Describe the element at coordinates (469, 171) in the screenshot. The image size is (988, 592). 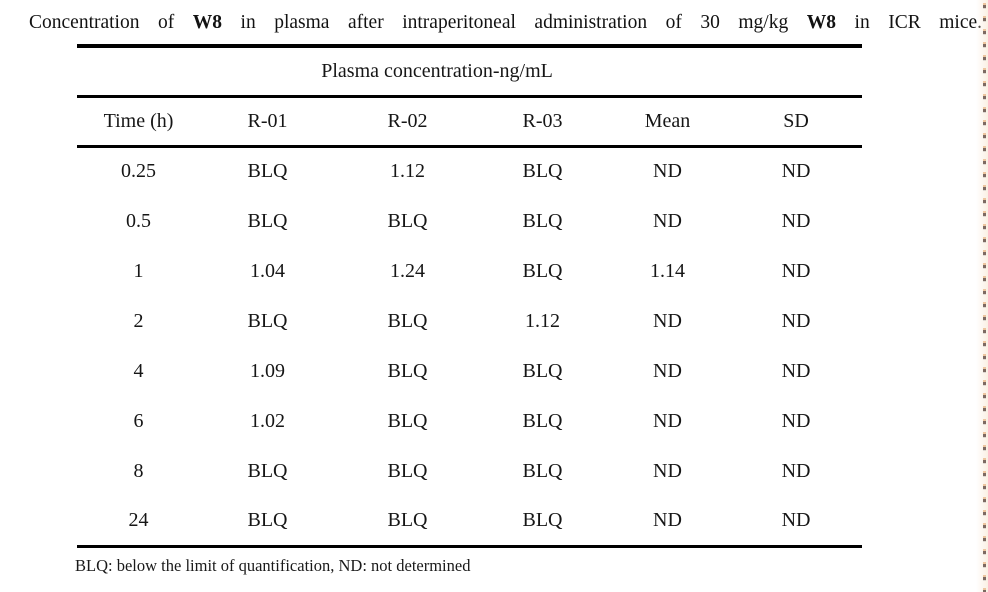
I see `table-row: 0.25 BLQ 1.12 BLQ ND ND` at that location.